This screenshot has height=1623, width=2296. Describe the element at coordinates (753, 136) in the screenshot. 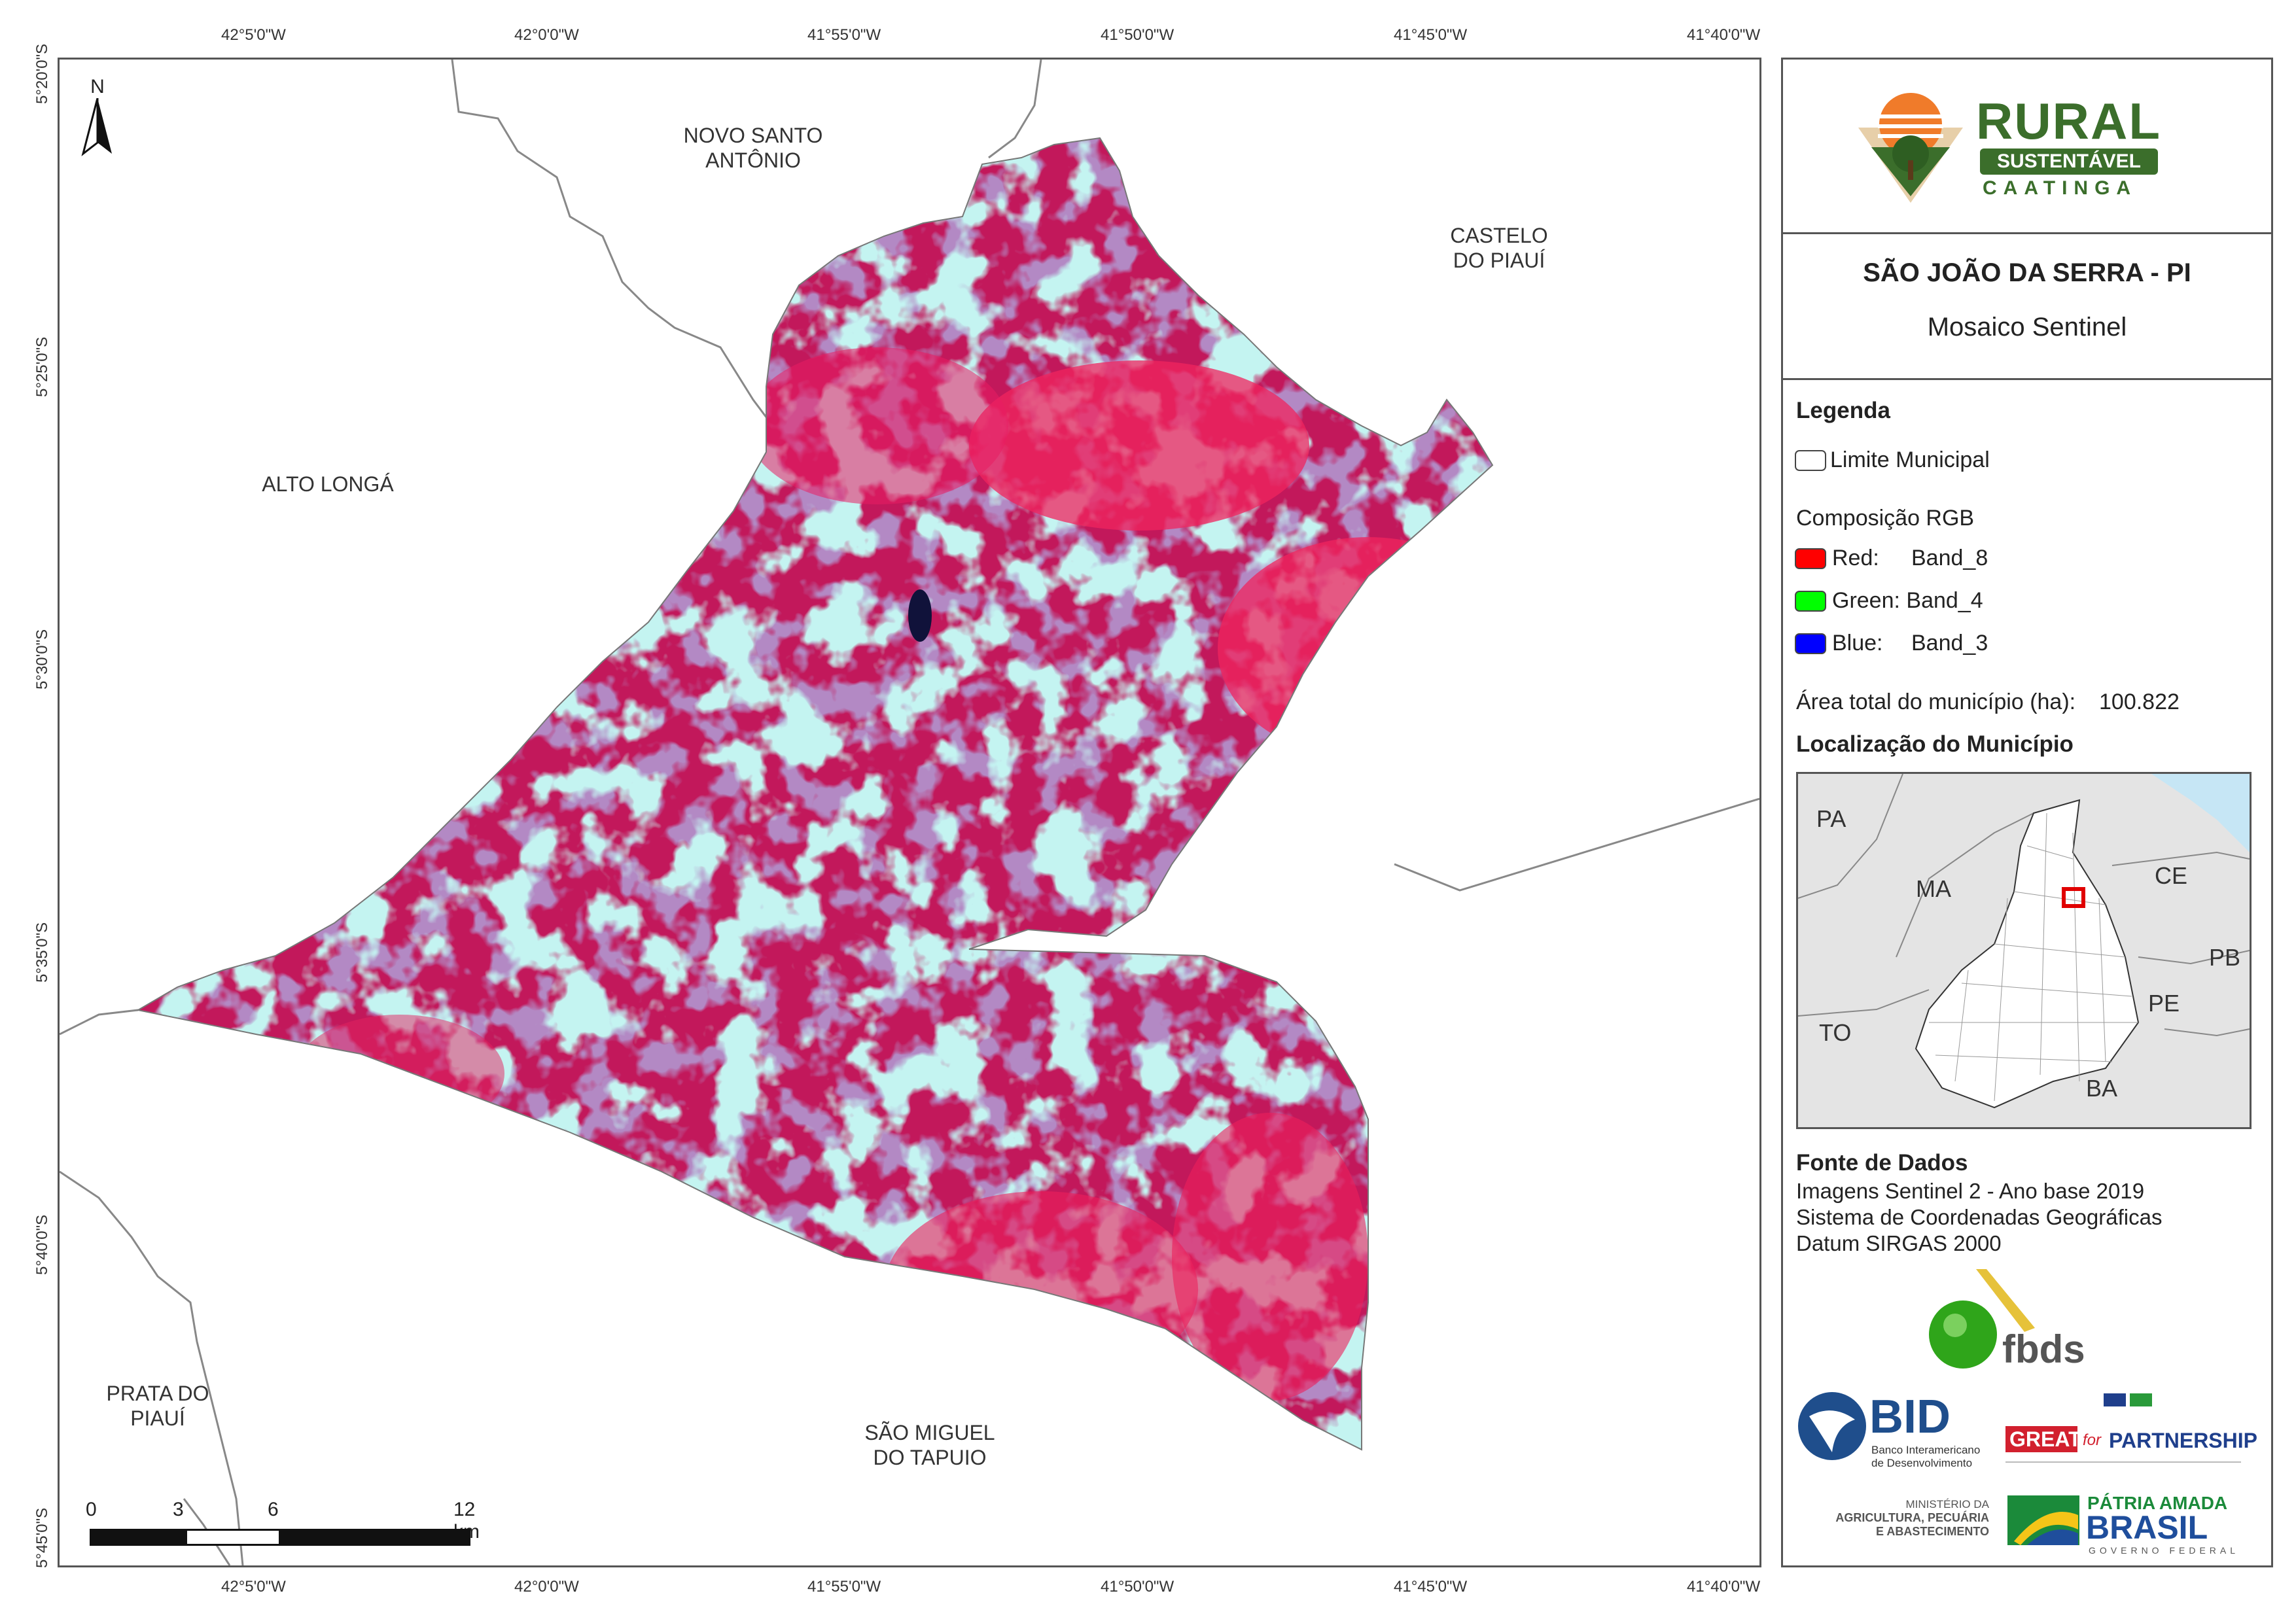

I see `label-line: NOVO SANTO` at that location.